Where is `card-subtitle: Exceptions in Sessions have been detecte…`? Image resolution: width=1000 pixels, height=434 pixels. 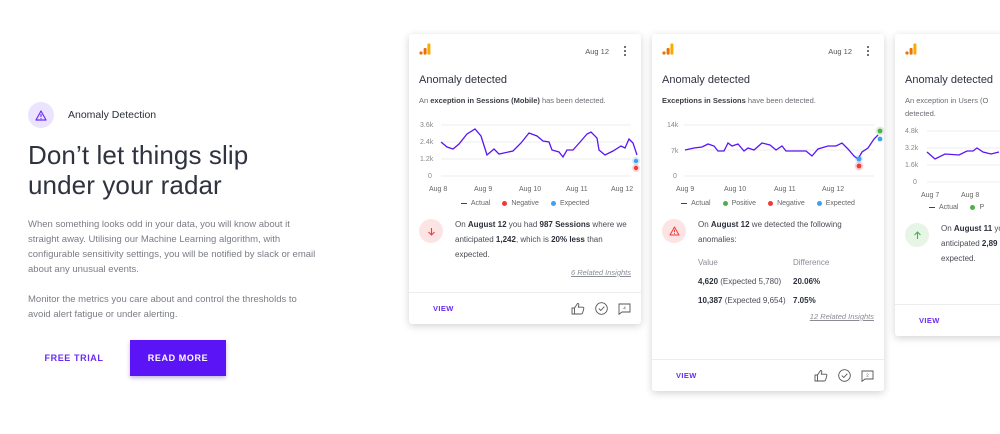
card-subtitle: Exceptions in Sessions have been detecte… is located at coordinates (739, 100).